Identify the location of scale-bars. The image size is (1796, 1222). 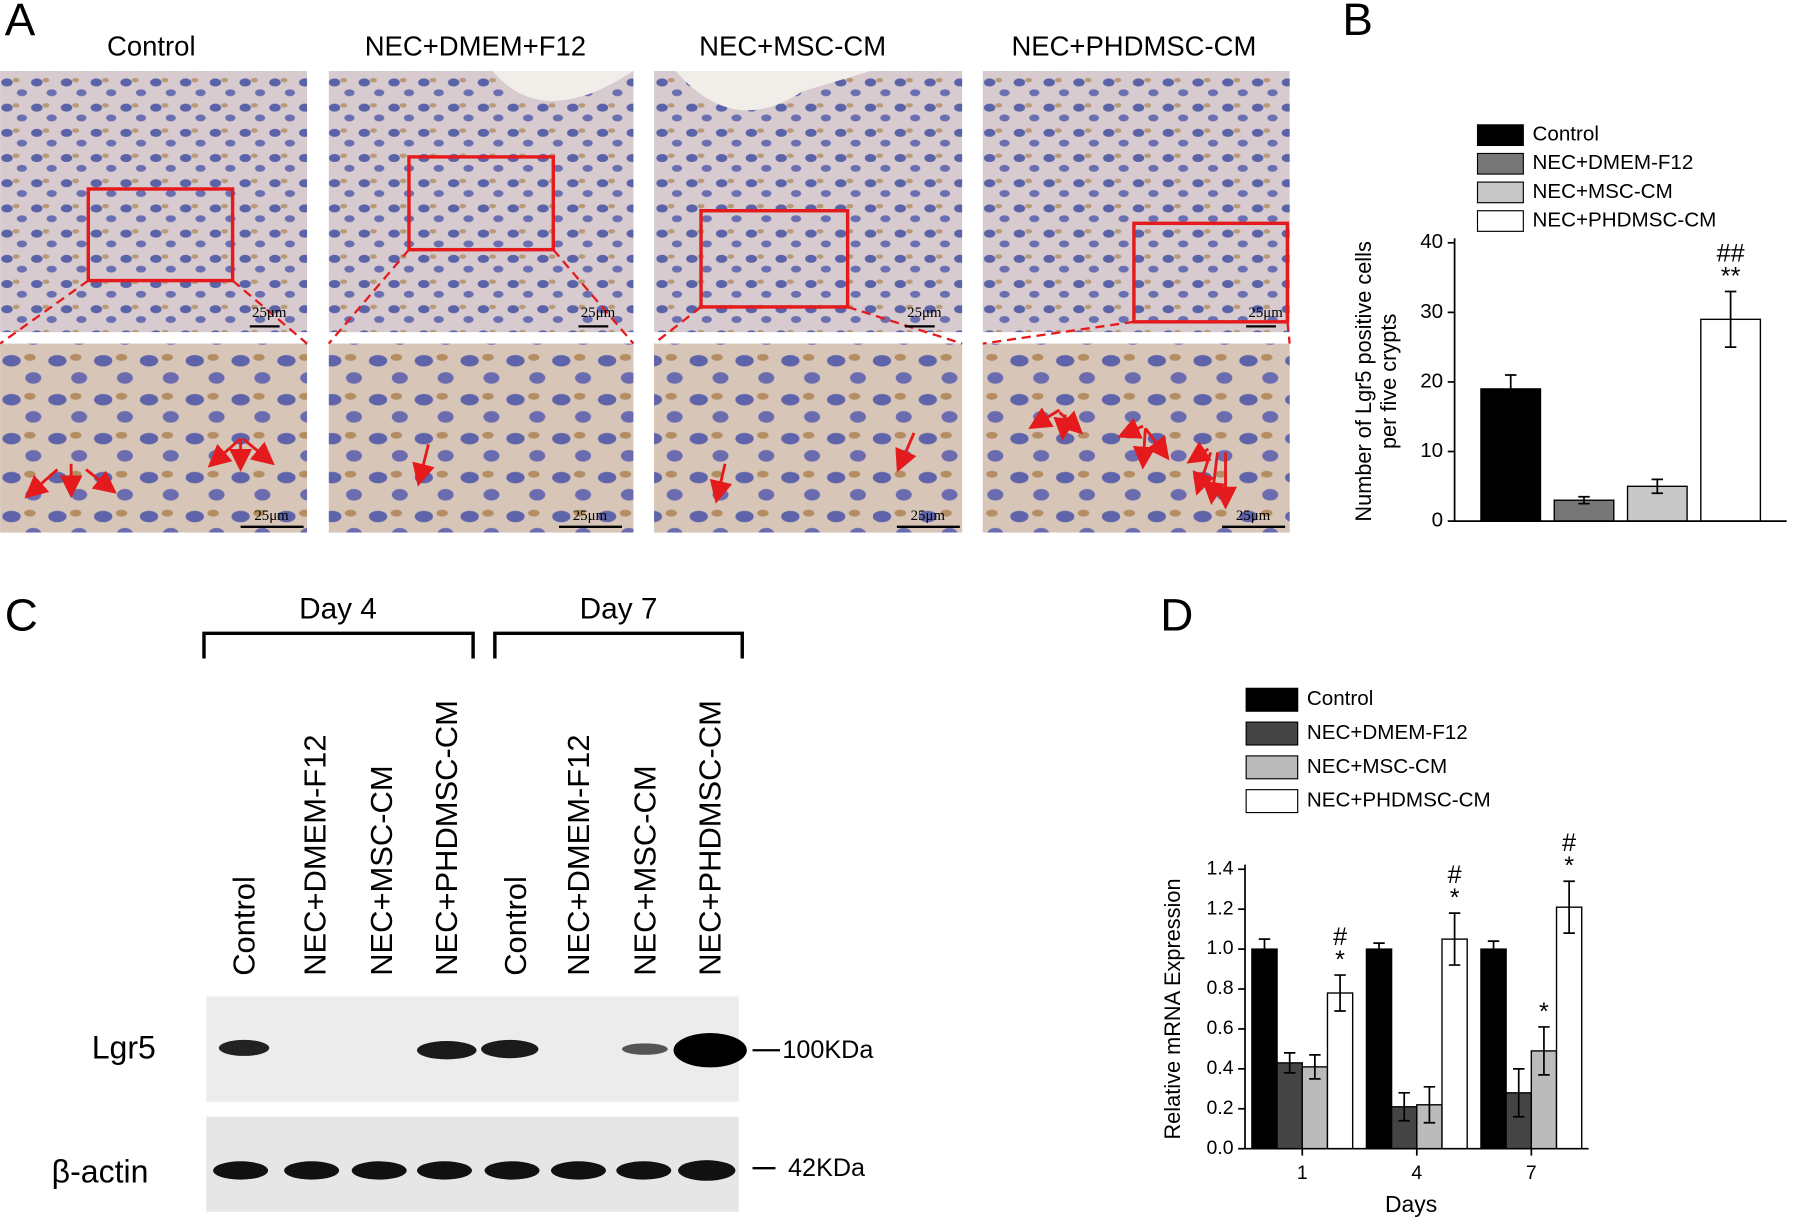
(763, 426).